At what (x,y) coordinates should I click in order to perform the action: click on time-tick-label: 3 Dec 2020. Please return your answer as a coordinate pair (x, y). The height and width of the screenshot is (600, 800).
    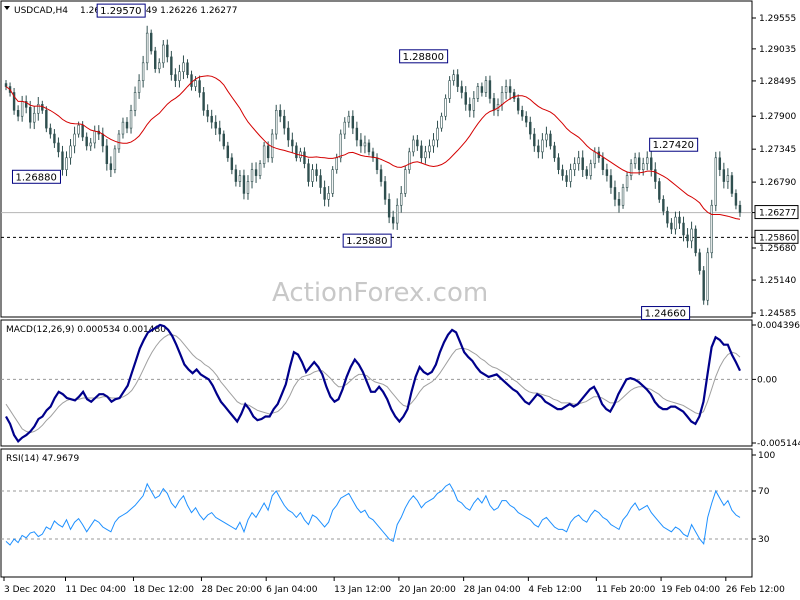
    Looking at the image, I should click on (30, 590).